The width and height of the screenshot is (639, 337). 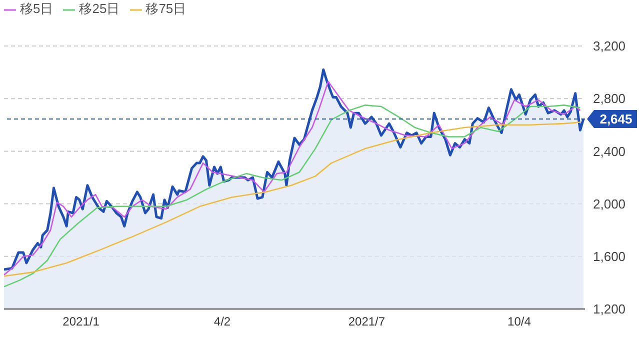 I want to click on legend-label: 移75日, so click(x=166, y=8).